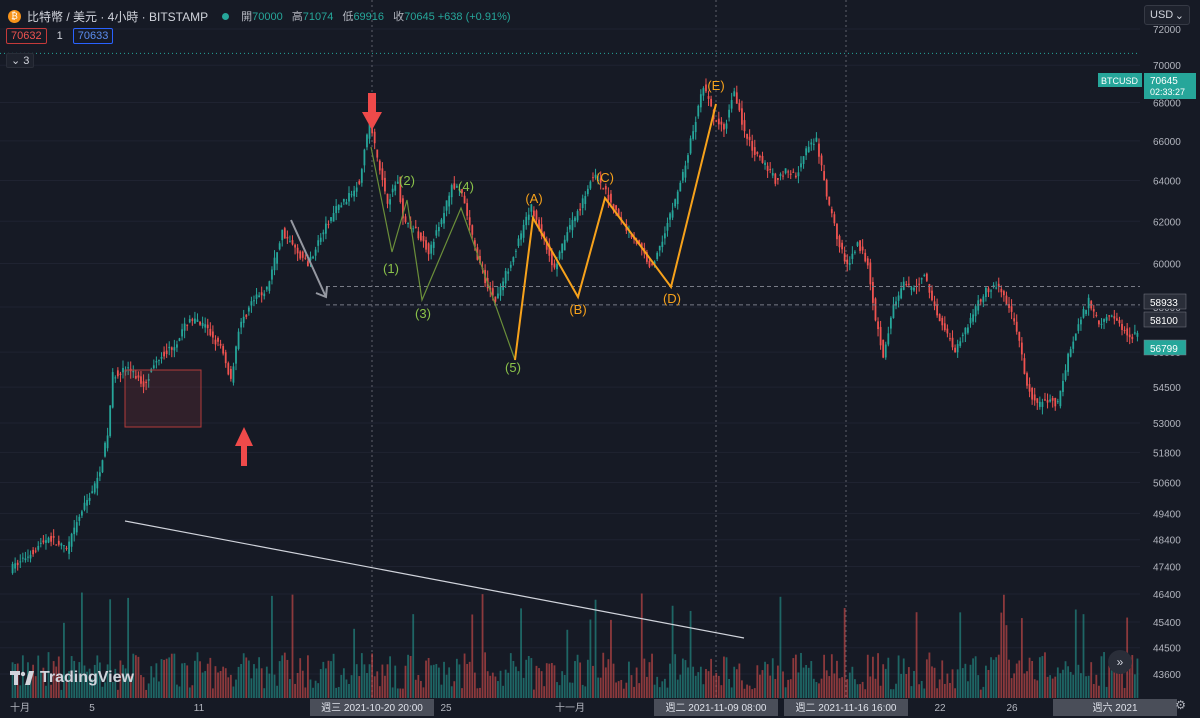 The image size is (1200, 718). I want to click on buy-button: 70633, so click(93, 36).